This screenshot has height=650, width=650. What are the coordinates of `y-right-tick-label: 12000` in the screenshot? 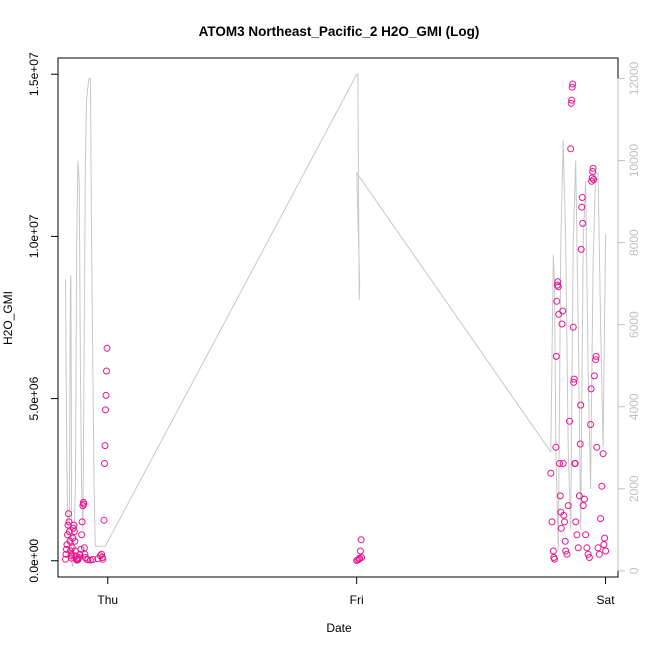 It's located at (634, 79).